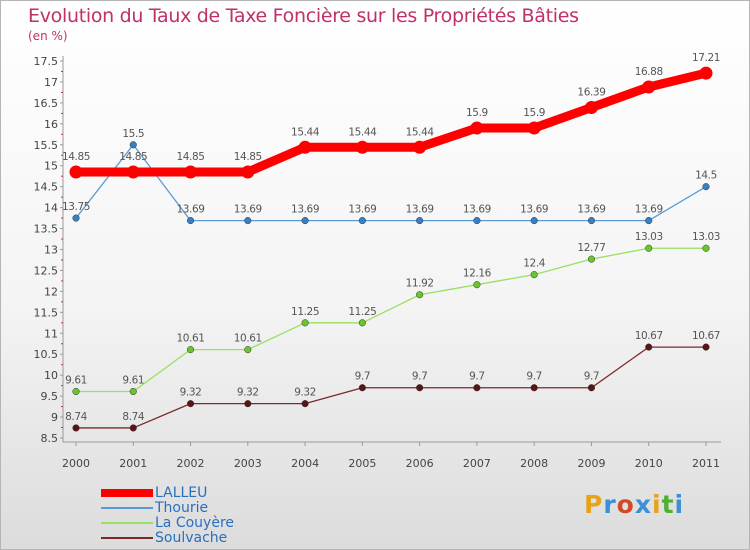 This screenshot has height=550, width=750. I want to click on data-label: 10.67, so click(706, 336).